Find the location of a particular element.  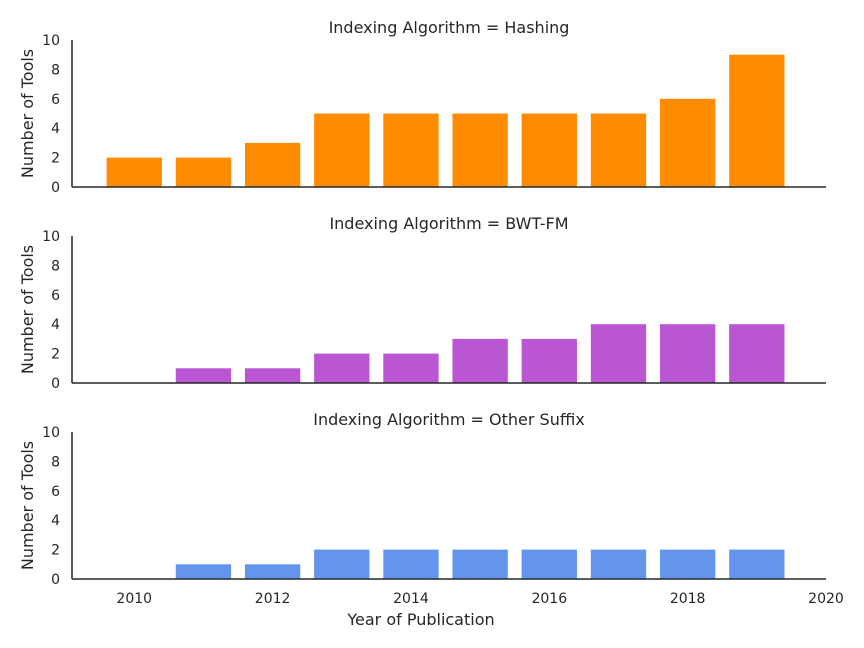

panel-title: Indexing Algorithm = Other Suffix is located at coordinates (449, 419).